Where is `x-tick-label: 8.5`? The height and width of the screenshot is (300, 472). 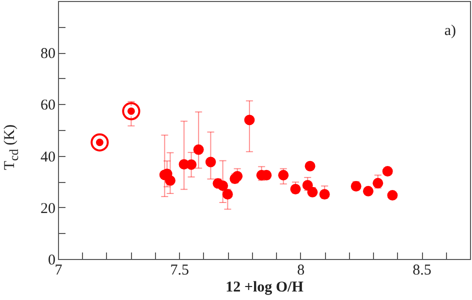 x-tick-label: 8.5 is located at coordinates (422, 270).